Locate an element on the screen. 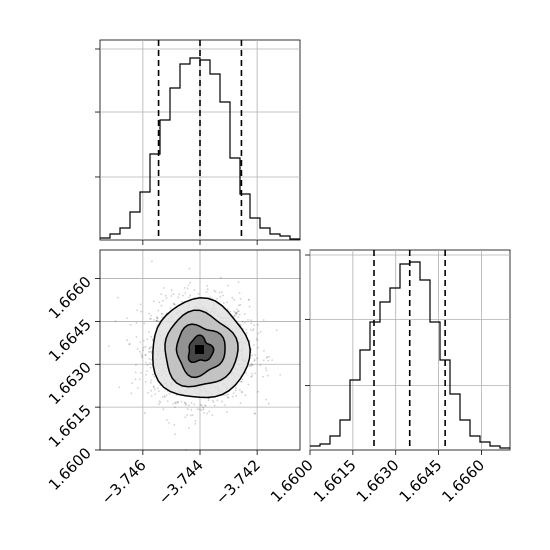 Image resolution: width=550 pixels, height=550 pixels. marginal-x-histogram-panel is located at coordinates (198, 142).